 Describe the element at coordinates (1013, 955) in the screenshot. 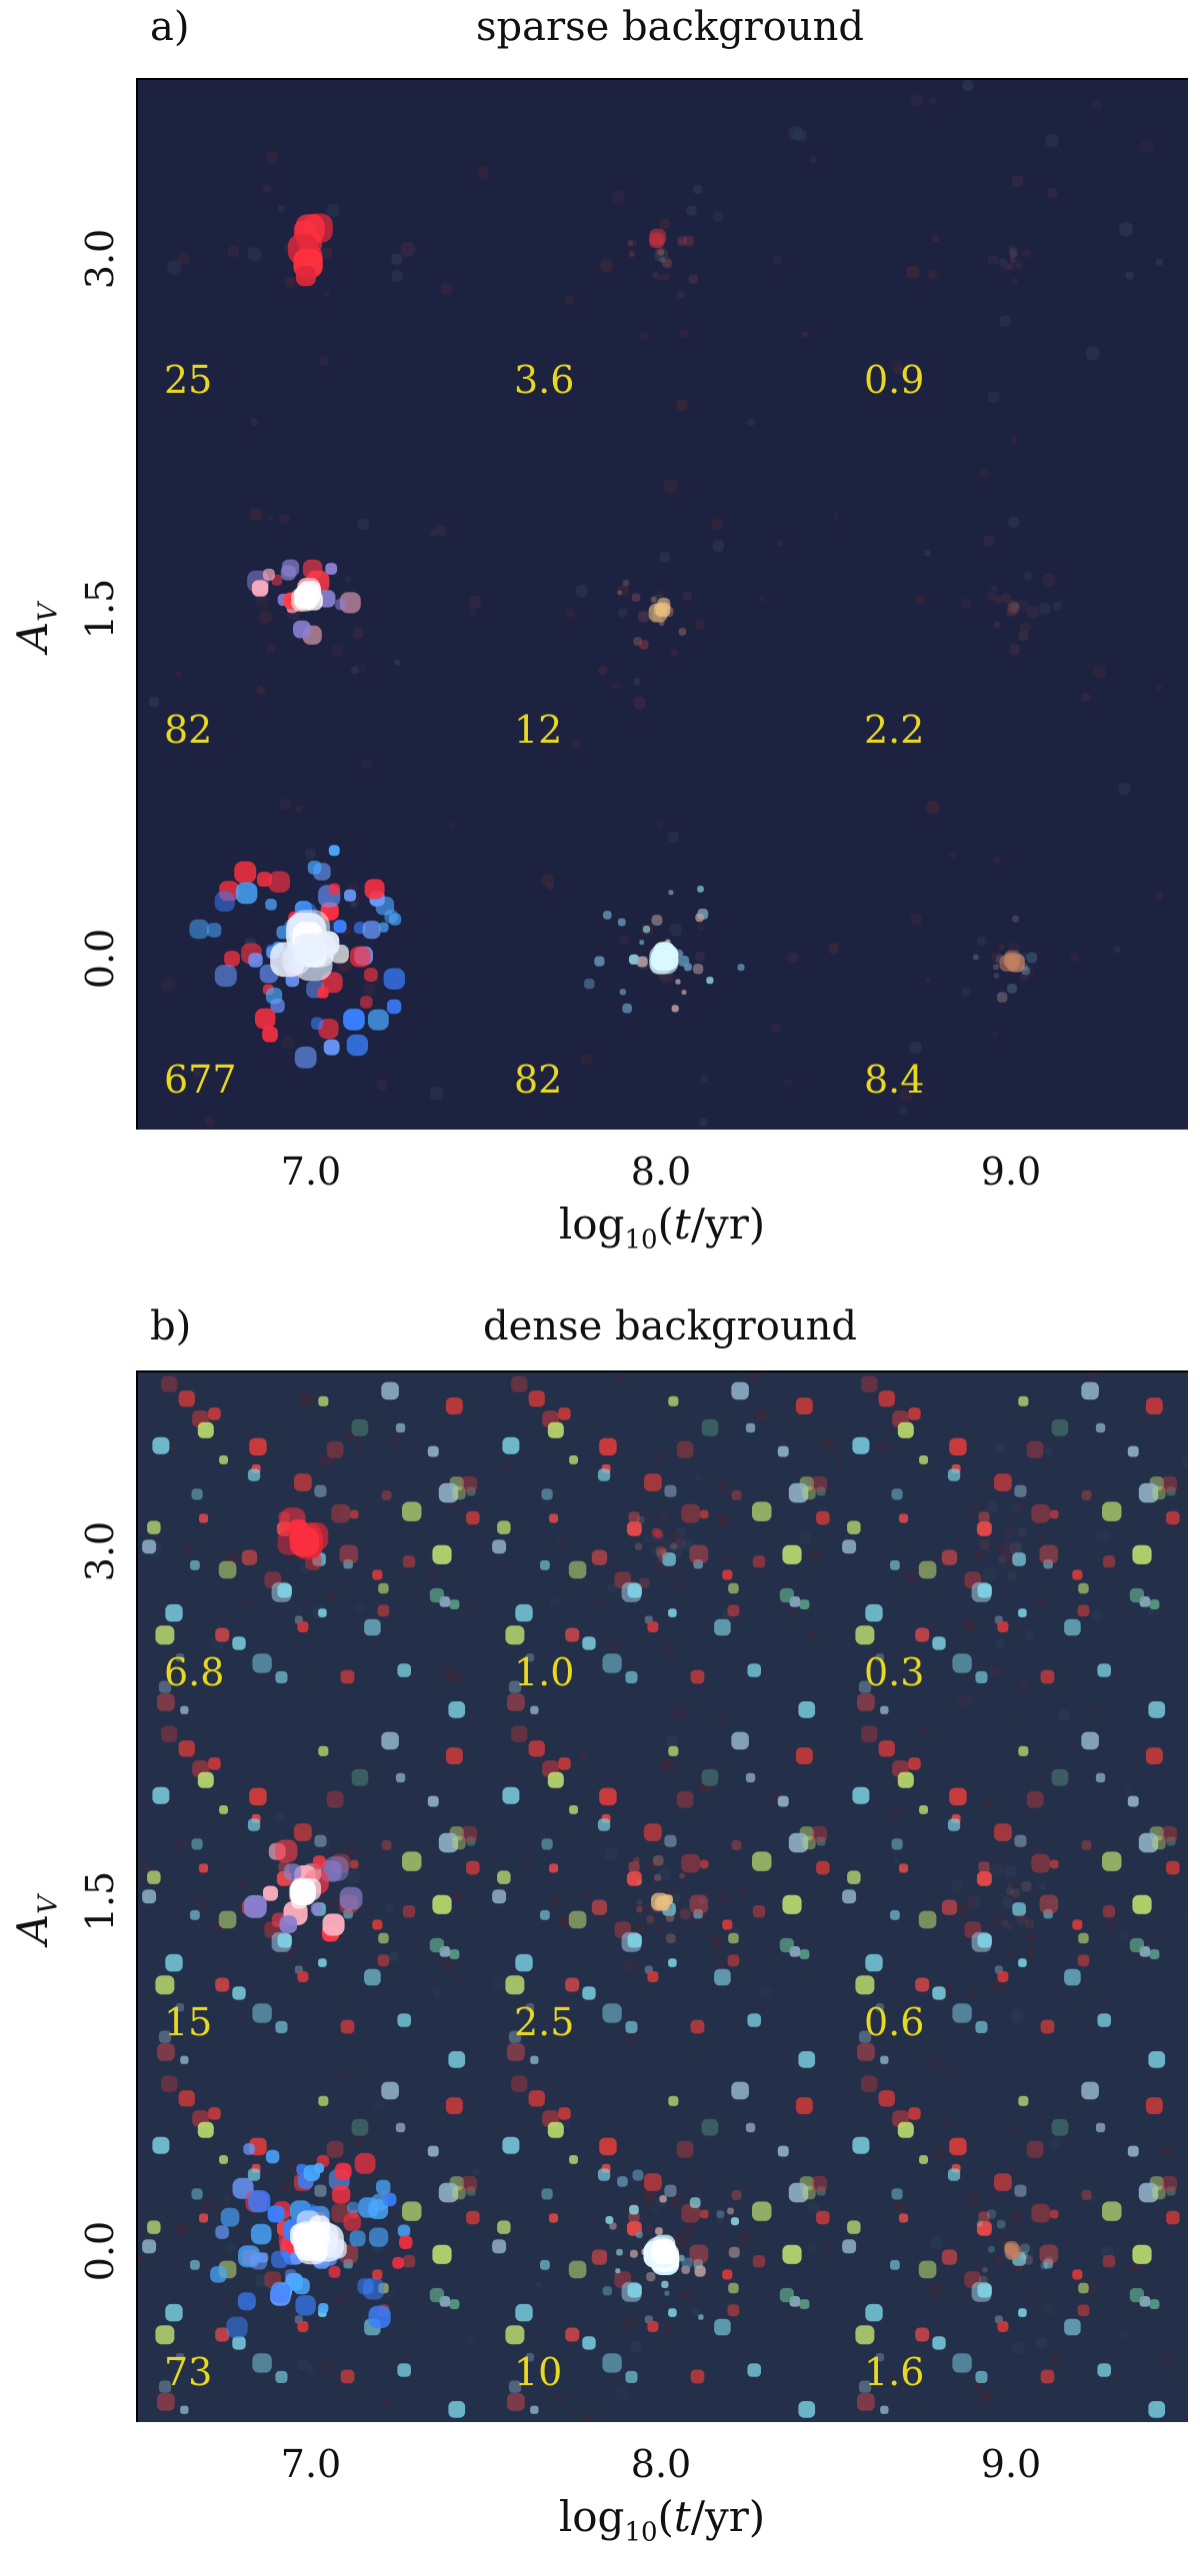

I see `image-cell: 8.4` at that location.